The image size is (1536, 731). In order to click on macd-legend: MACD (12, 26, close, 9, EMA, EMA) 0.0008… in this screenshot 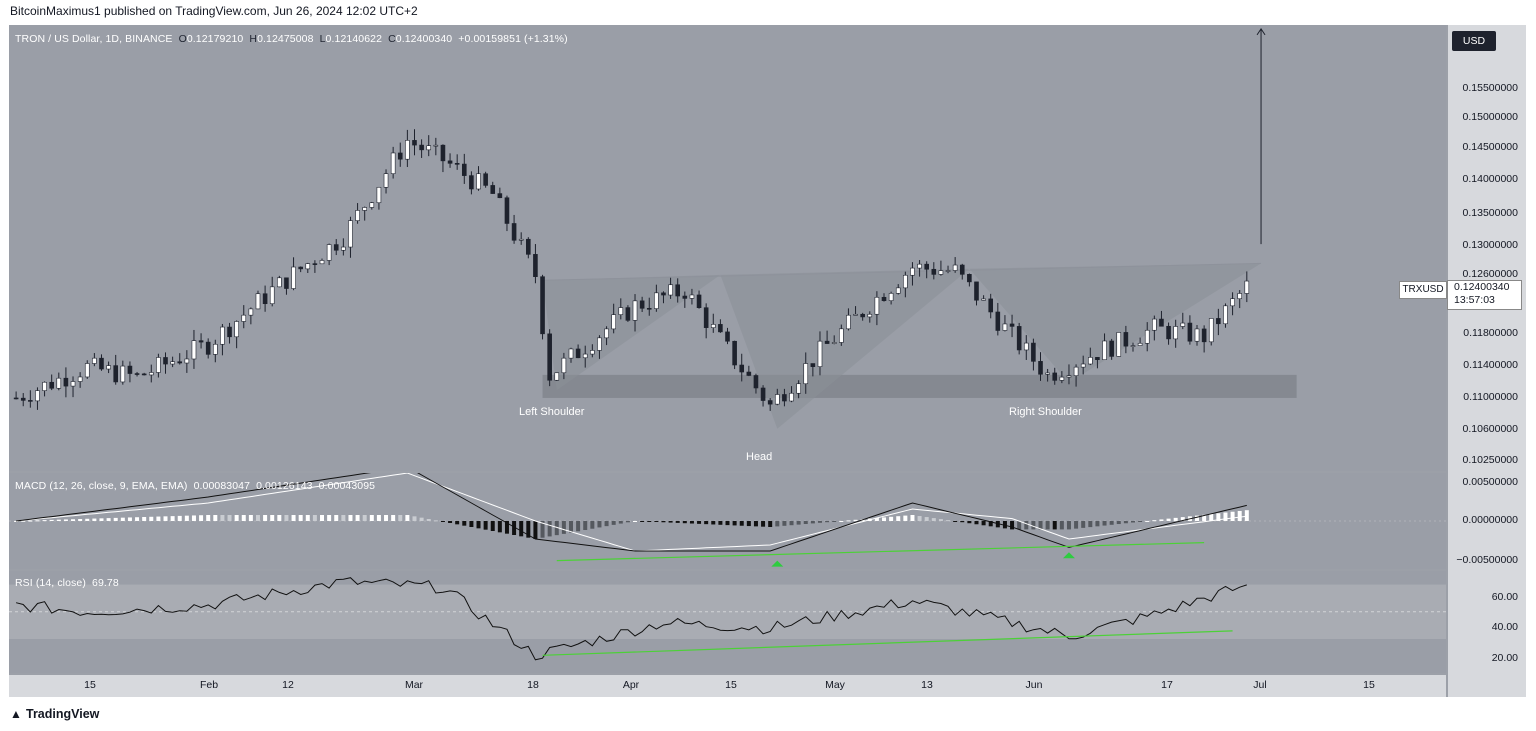, I will do `click(195, 486)`.